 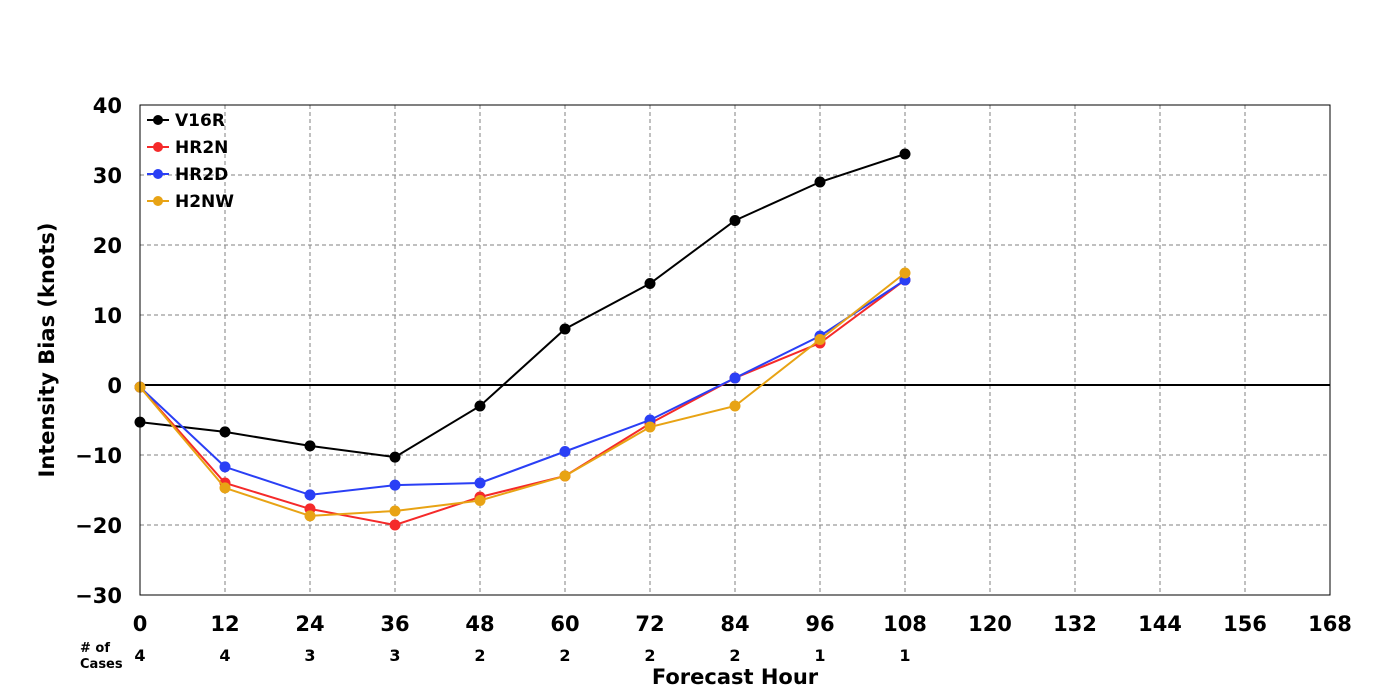 What do you see at coordinates (819, 624) in the screenshot?
I see `x-tick-label: 96` at bounding box center [819, 624].